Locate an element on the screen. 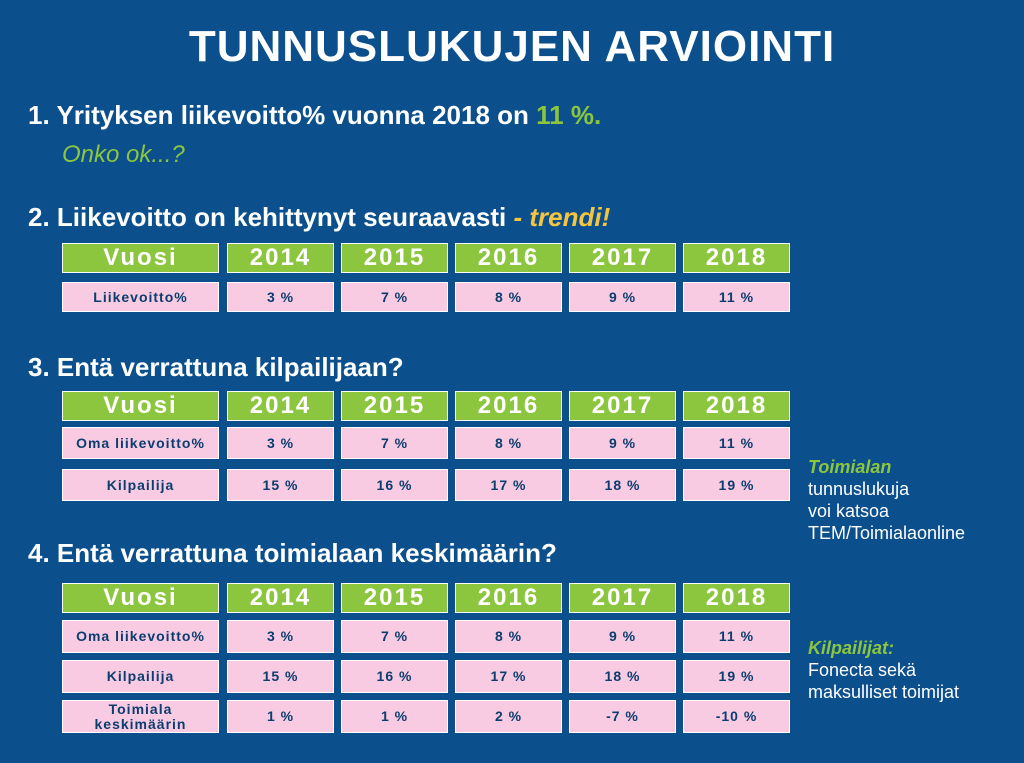 Image resolution: width=1024 pixels, height=763 pixels. note-kilpailijat-line-2: maksulliset toimijat is located at coordinates (884, 692).